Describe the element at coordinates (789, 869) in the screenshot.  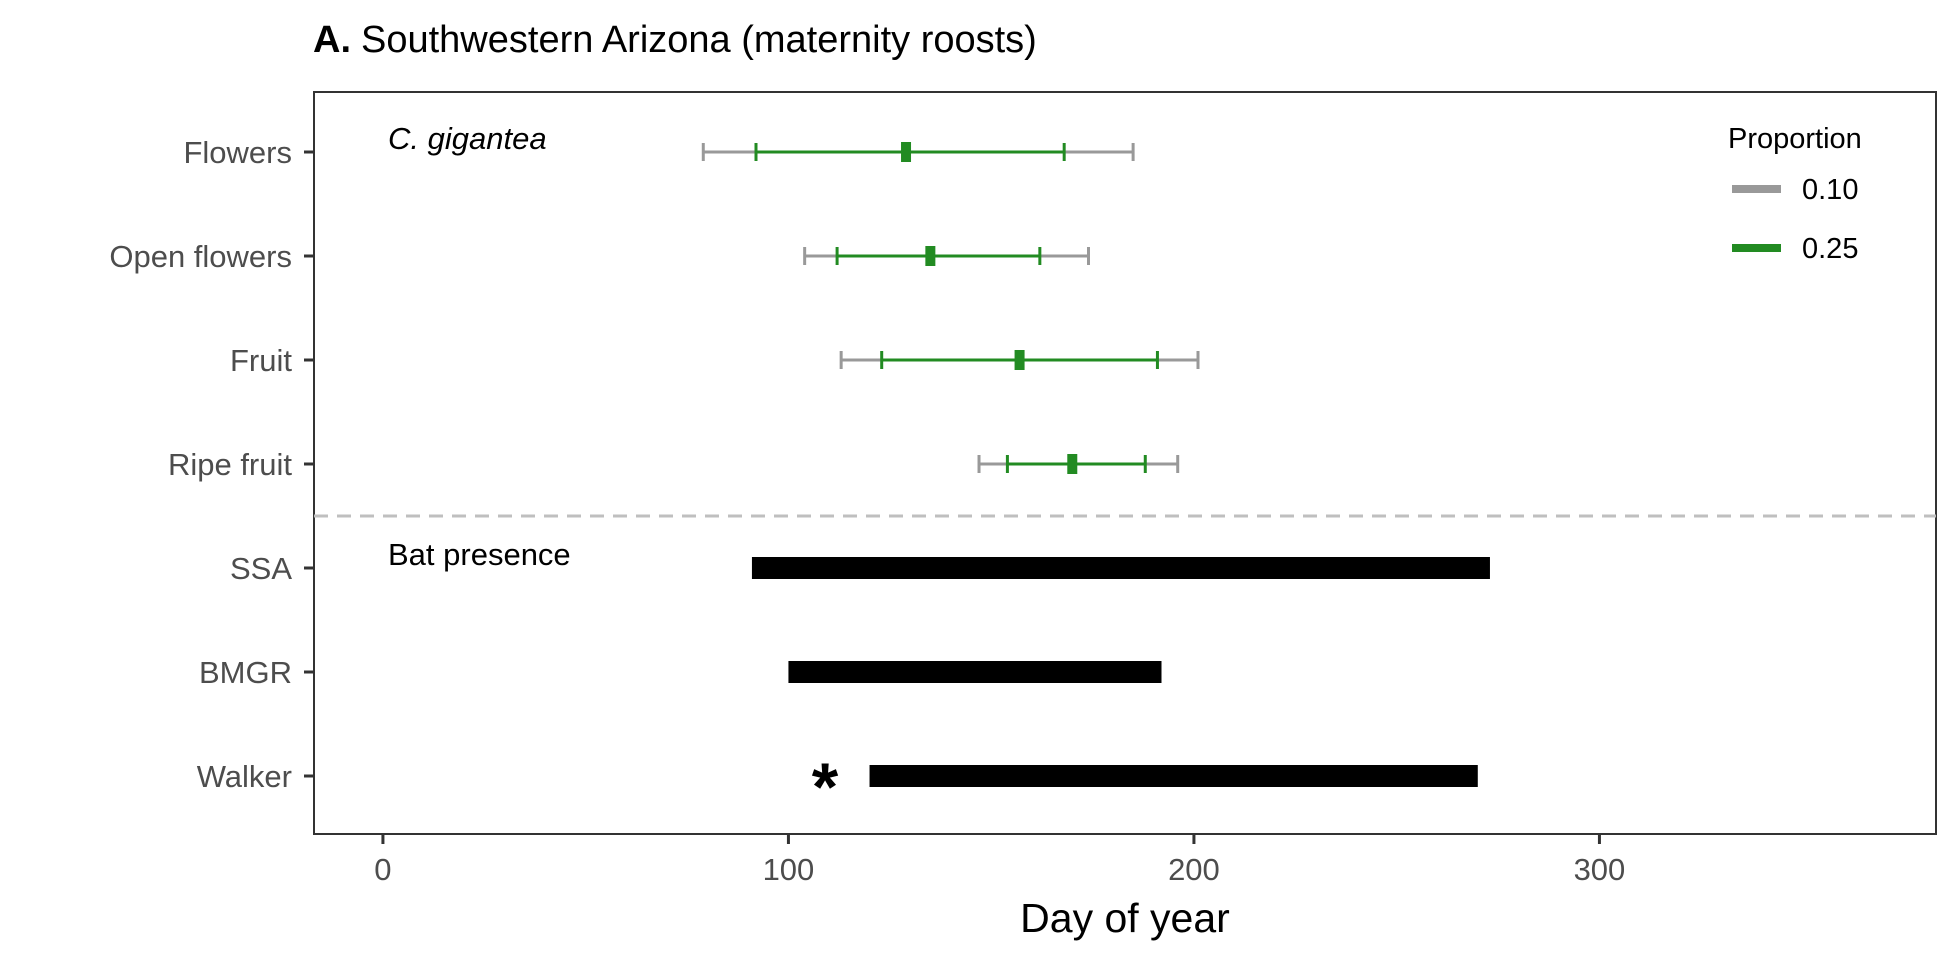
I see `x-tick-label: 100` at that location.